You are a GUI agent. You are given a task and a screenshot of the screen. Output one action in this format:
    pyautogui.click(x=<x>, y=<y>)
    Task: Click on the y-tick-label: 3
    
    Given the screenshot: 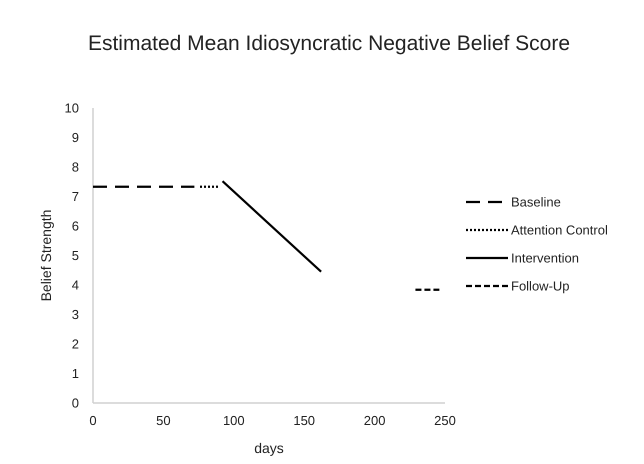 What is the action you would take?
    pyautogui.click(x=75, y=314)
    